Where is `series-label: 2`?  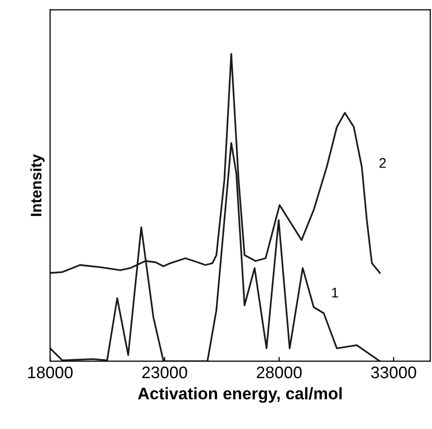 series-label: 2 is located at coordinates (382, 163).